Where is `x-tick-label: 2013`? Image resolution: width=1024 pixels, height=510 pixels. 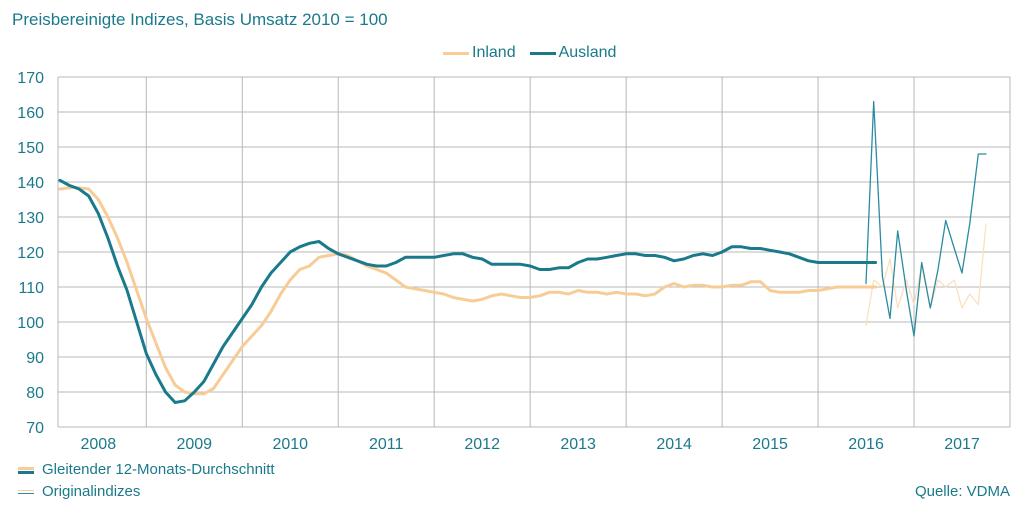
x-tick-label: 2013 is located at coordinates (578, 444).